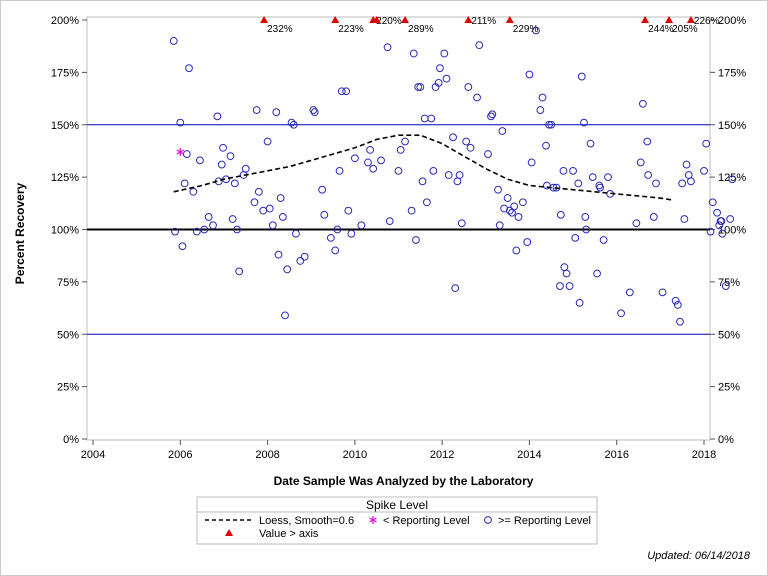  What do you see at coordinates (65, 231) in the screenshot?
I see `y-tick-label-left: 100%` at bounding box center [65, 231].